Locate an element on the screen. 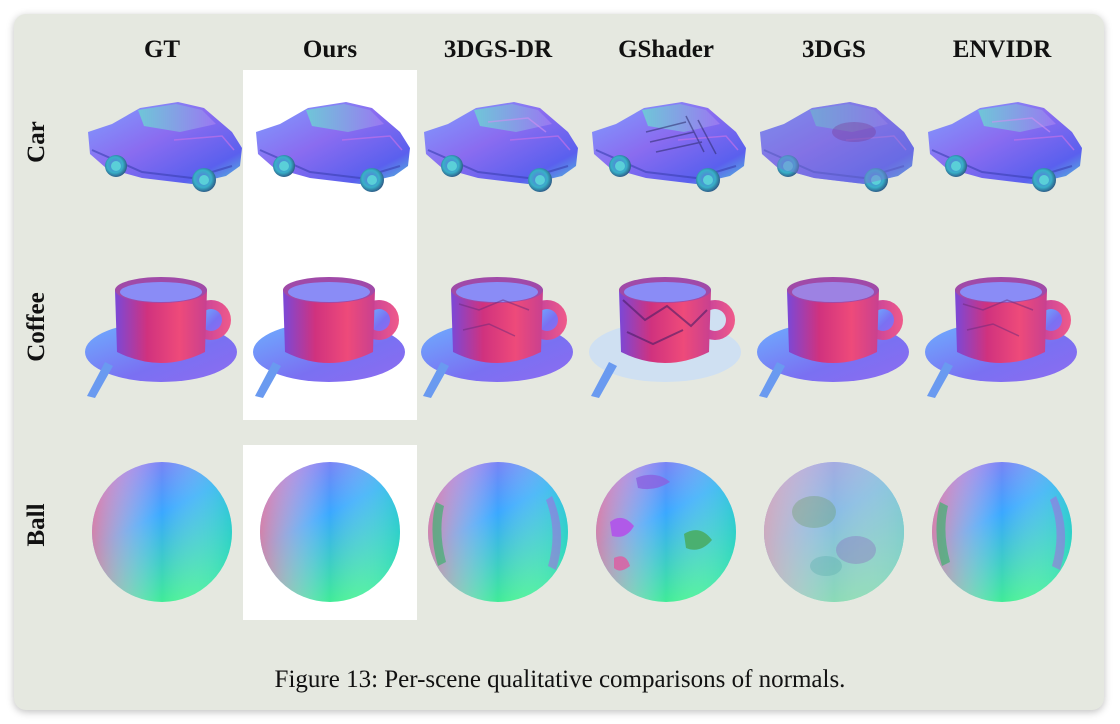  column-header-gshader: GShader is located at coordinates (666, 49).